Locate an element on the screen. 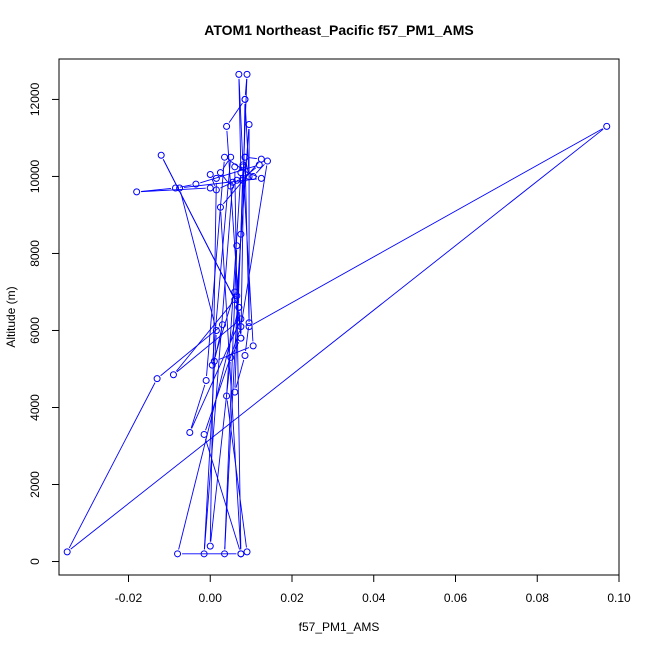 The width and height of the screenshot is (650, 650). x-axis: -0.02 0.00 0.02 0.04 0.06 0.08 0.10 is located at coordinates (373, 590).